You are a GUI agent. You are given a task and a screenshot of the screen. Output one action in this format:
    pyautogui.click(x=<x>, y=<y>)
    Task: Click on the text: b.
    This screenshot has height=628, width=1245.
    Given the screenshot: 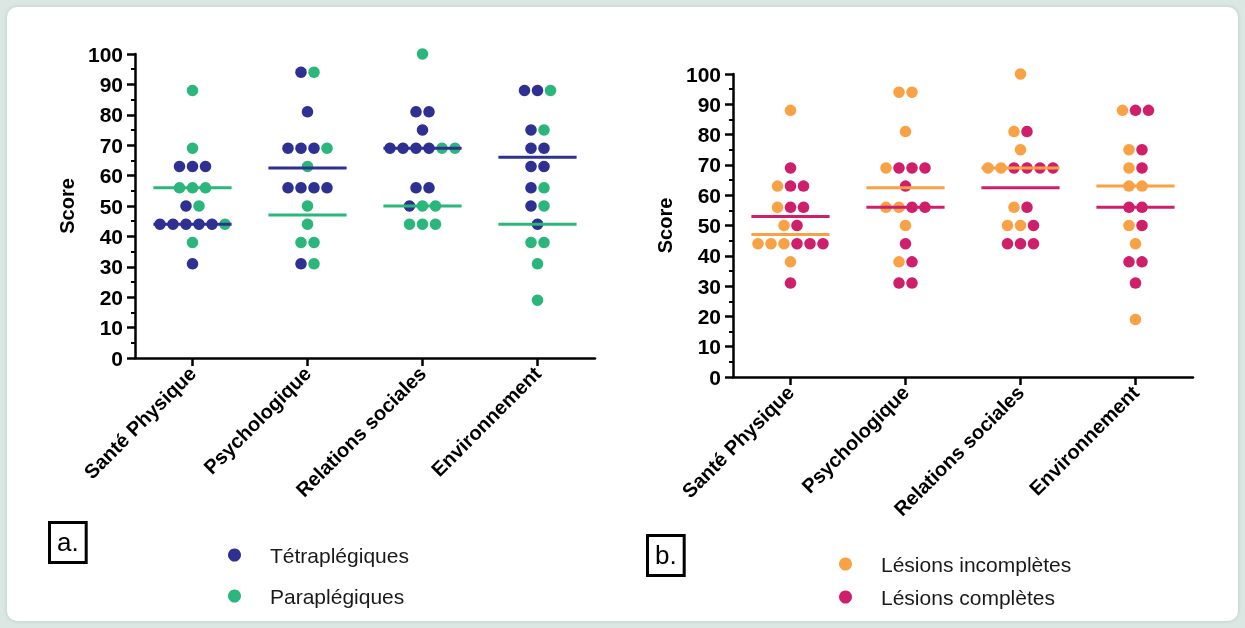 What is the action you would take?
    pyautogui.click(x=666, y=555)
    